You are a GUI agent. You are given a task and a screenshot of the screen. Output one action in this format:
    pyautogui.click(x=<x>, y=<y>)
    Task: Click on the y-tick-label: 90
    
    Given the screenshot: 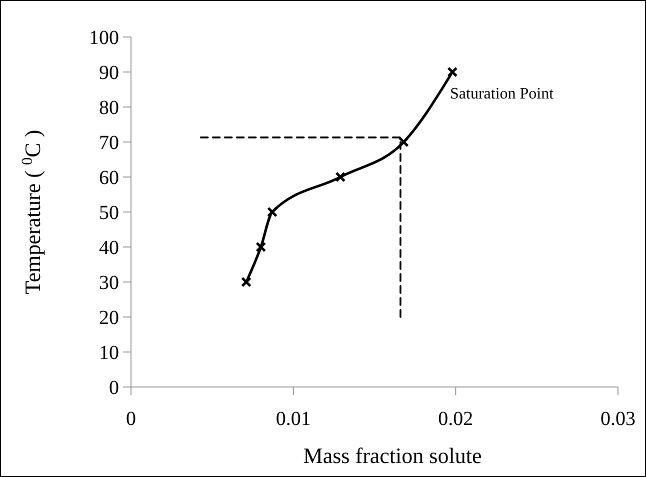 What is the action you would take?
    pyautogui.click(x=109, y=73)
    